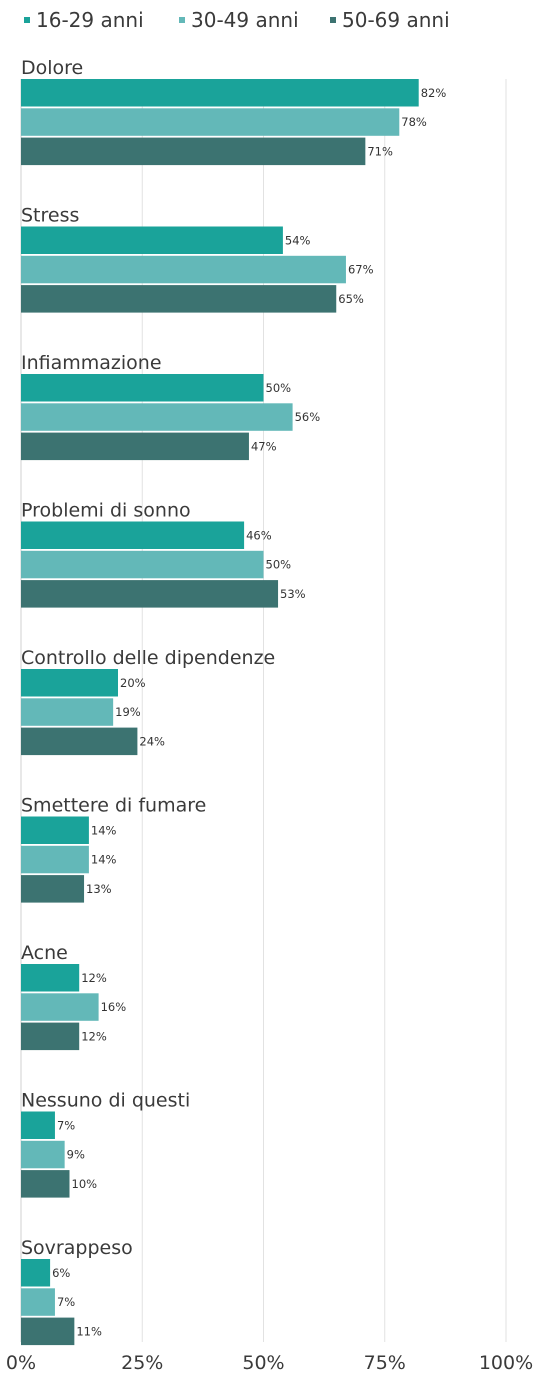 The image size is (550, 1375). I want to click on data-label-2-3: 65%, so click(351, 299).